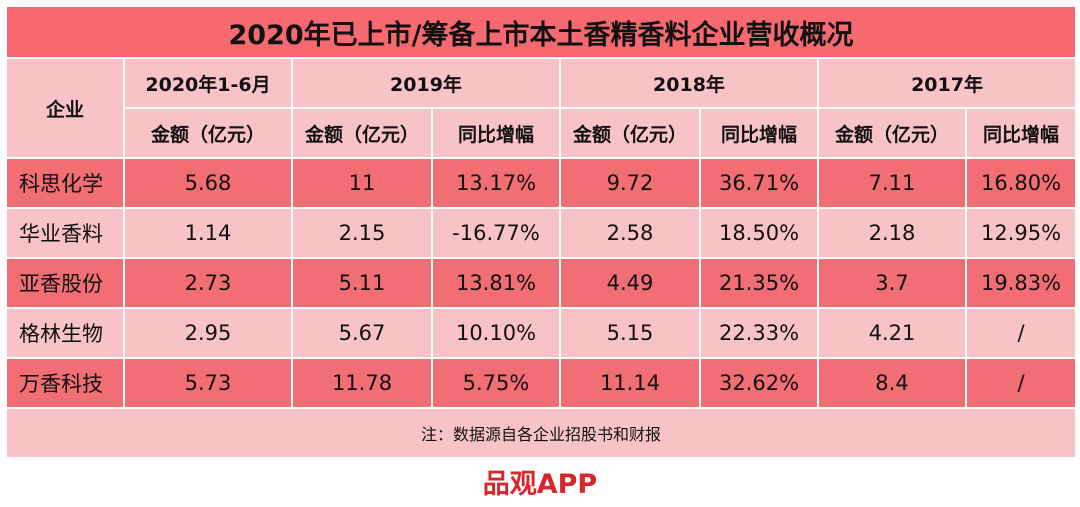  What do you see at coordinates (65, 383) in the screenshot?
I see `company-name: 万香科技` at bounding box center [65, 383].